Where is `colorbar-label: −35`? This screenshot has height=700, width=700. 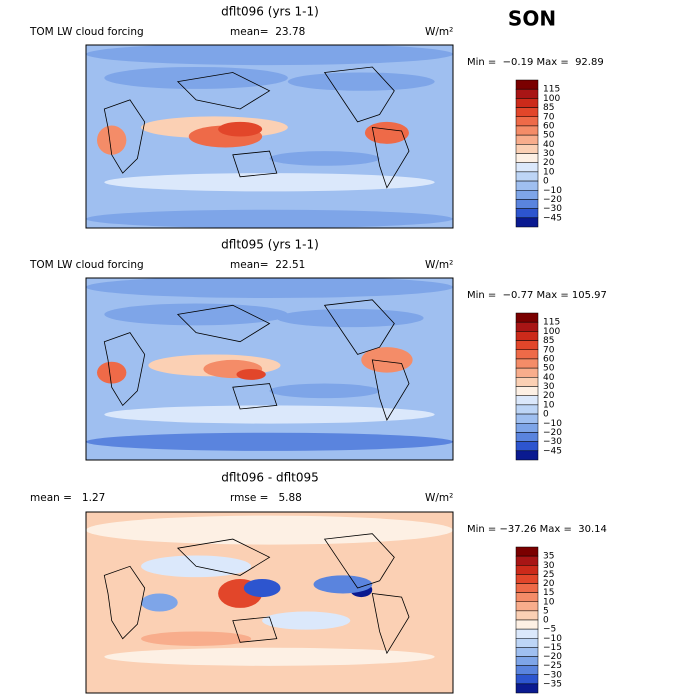
colorbar-label: −35 is located at coordinates (552, 684).